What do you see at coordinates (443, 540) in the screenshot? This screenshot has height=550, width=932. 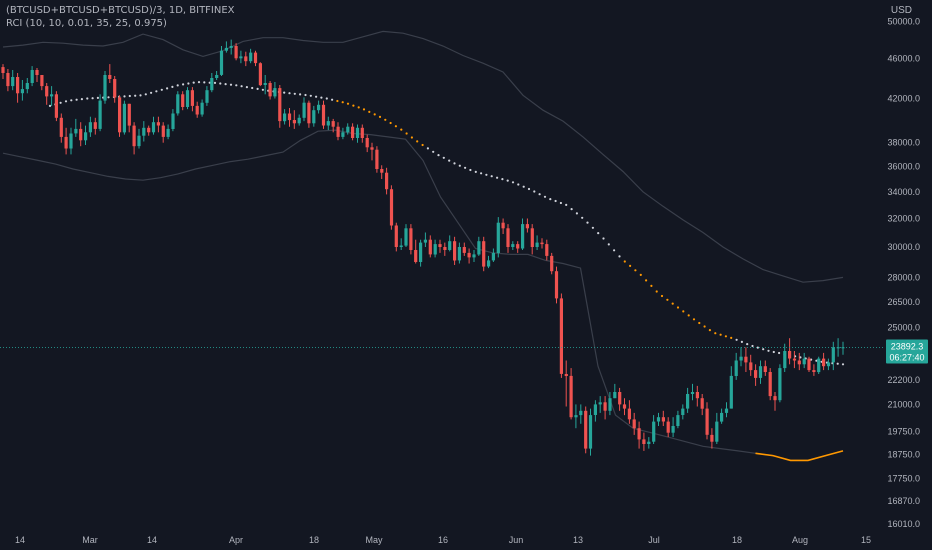 I see `x-axis: 14 Mar 14 Apr 18 May 16 Jun 13 Jul 18 Aug 15` at bounding box center [443, 540].